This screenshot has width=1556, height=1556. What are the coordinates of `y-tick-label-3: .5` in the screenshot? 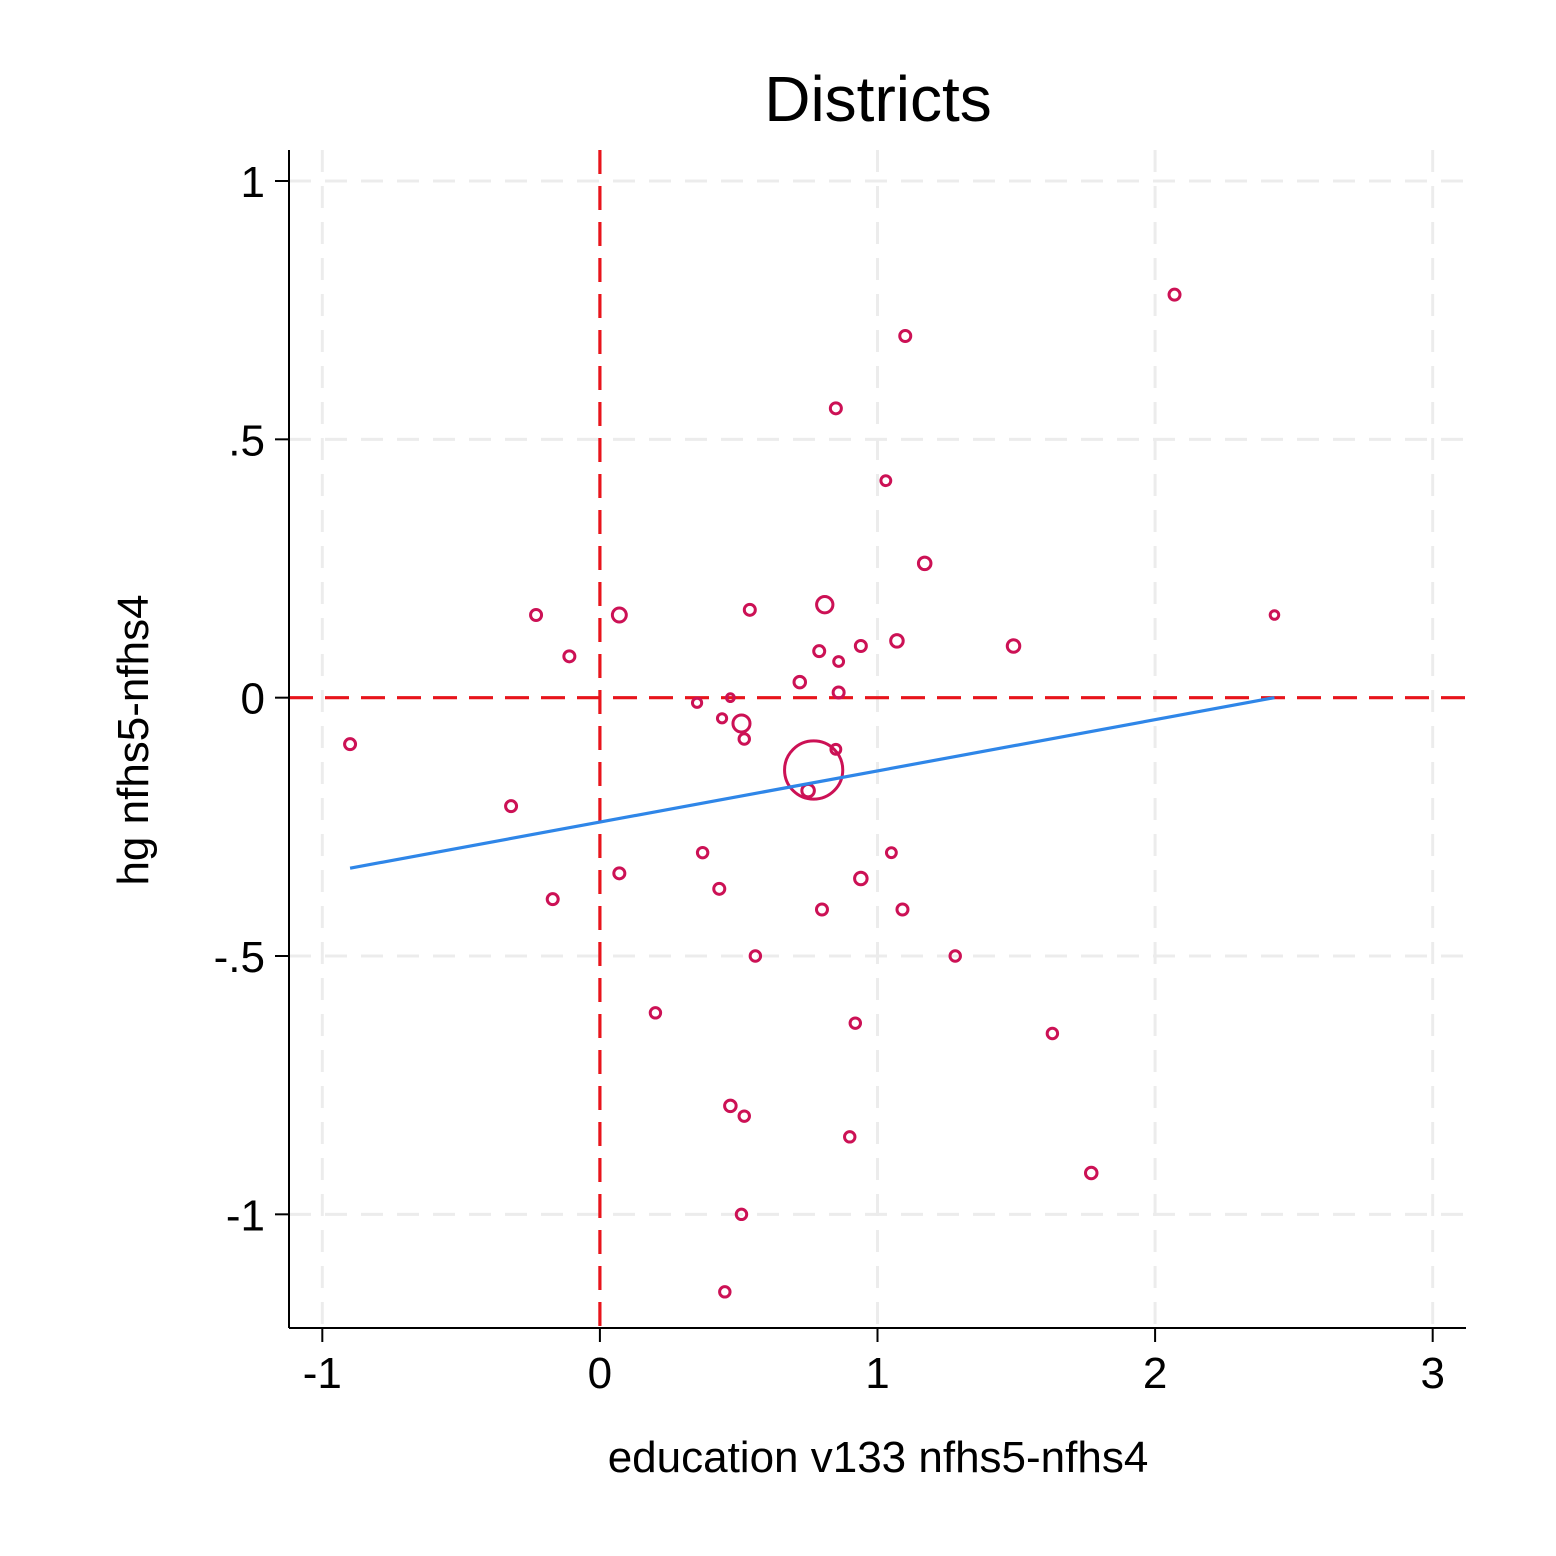 It's located at (246, 440).